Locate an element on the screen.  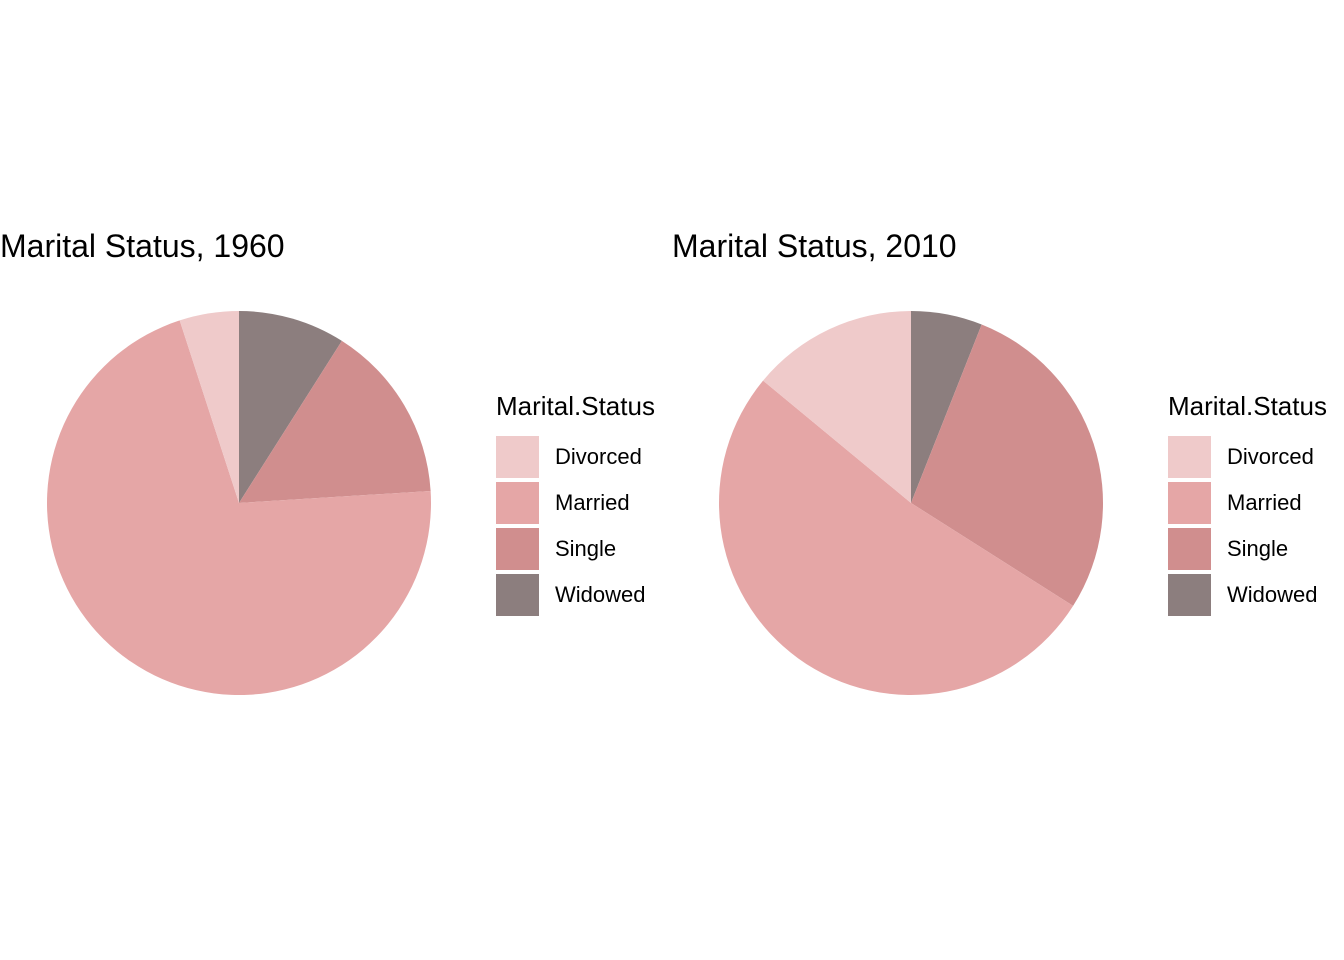
chart-title: Marital Status, 1960 is located at coordinates (142, 246).